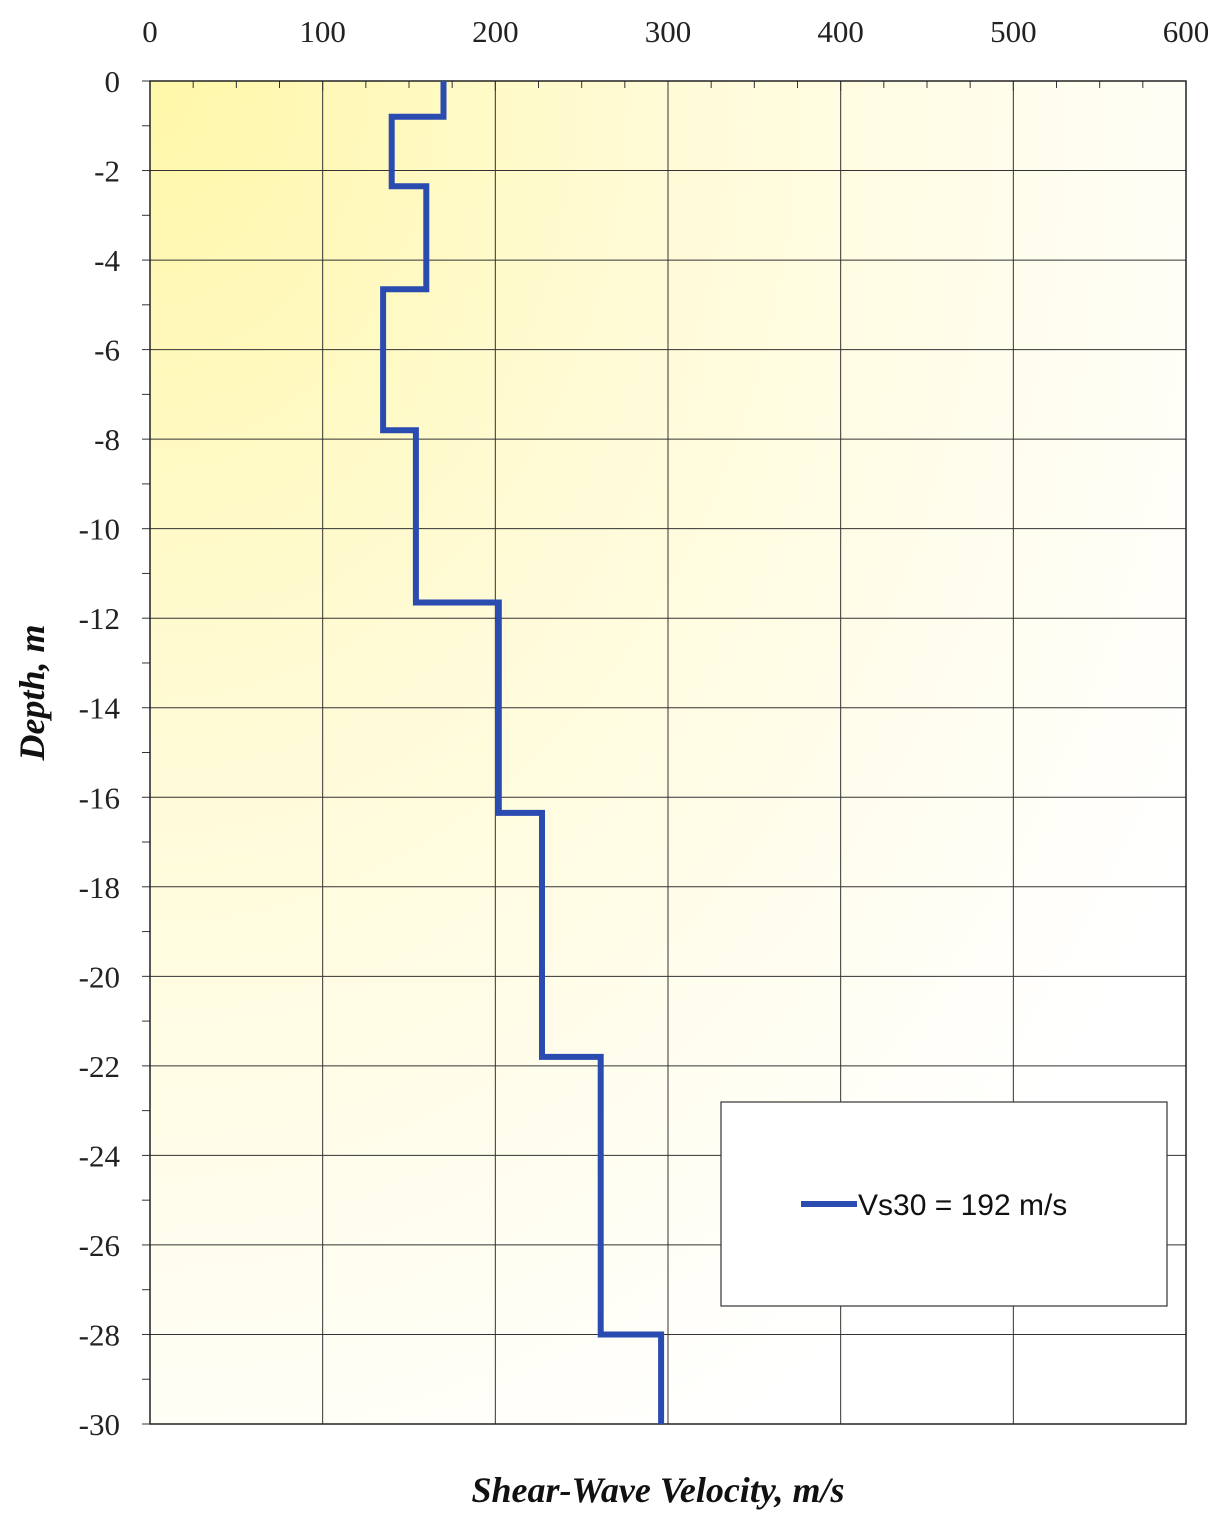 The width and height of the screenshot is (1216, 1513). I want to click on x-tick-label: 300, so click(668, 31).